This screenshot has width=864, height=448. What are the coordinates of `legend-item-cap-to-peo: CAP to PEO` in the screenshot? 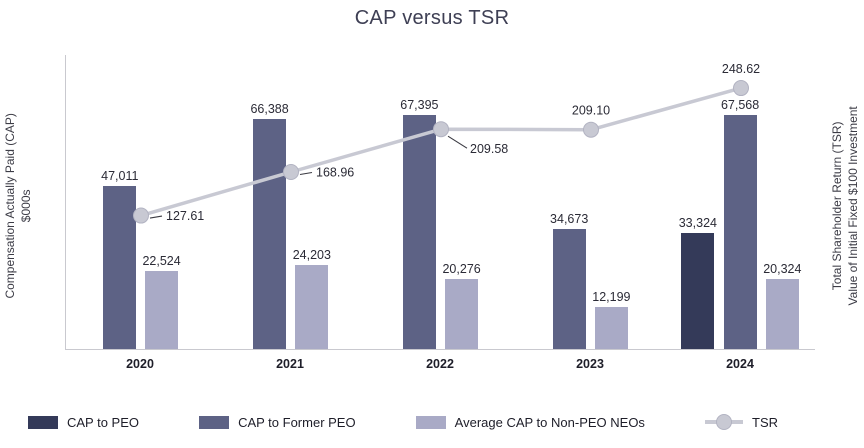 It's located at (83, 422).